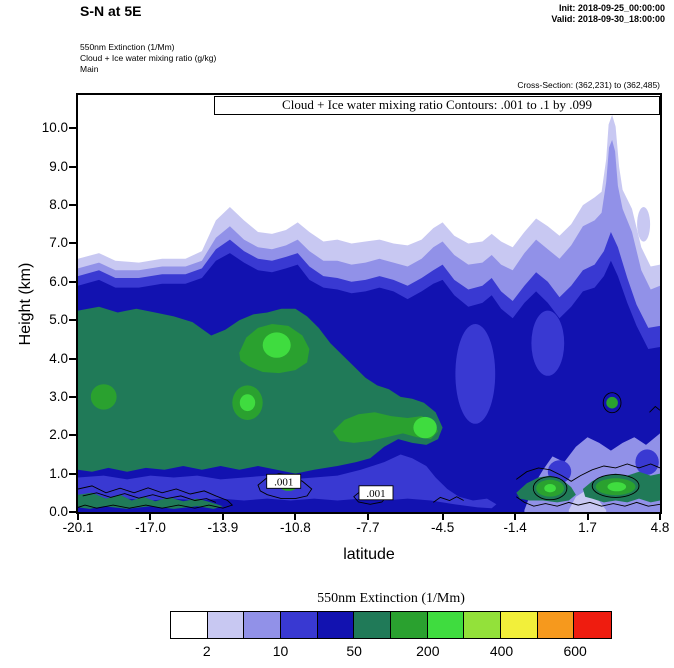 This screenshot has height=668, width=674. Describe the element at coordinates (58, 396) in the screenshot. I see `y-tick-label: 3.0` at that location.